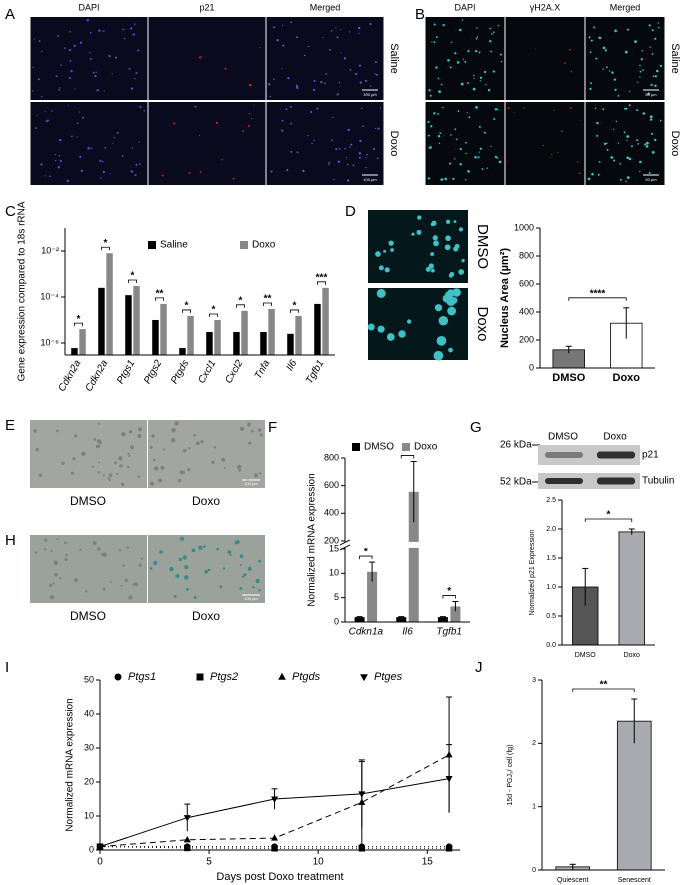  I want to click on legend-label: DMSO, so click(379, 447).